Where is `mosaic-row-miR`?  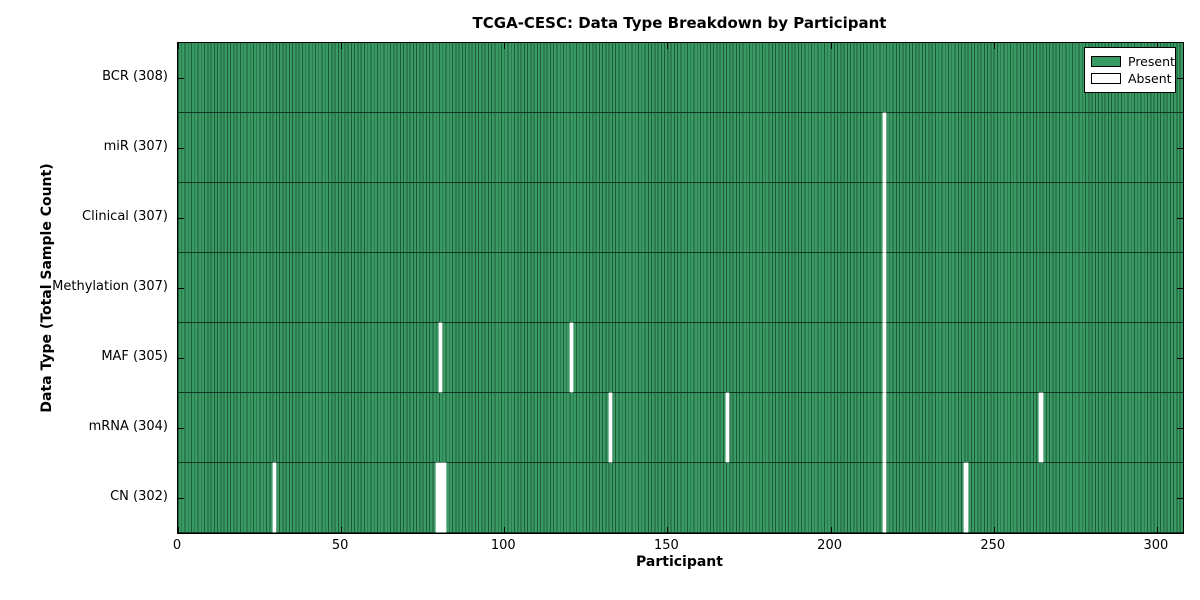 mosaic-row-miR is located at coordinates (680, 148).